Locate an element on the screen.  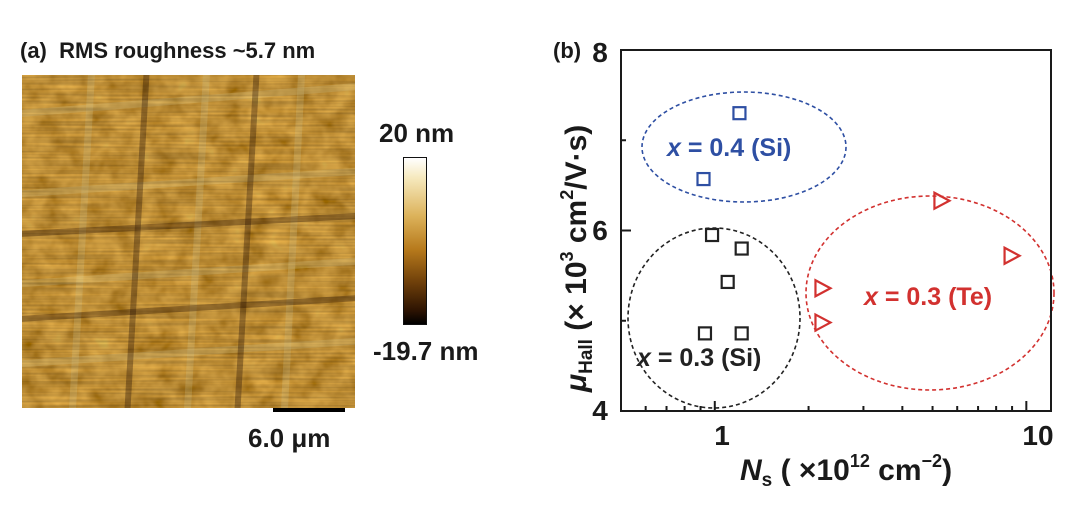
y-tick-label-4: 4 is located at coordinates (600, 410).